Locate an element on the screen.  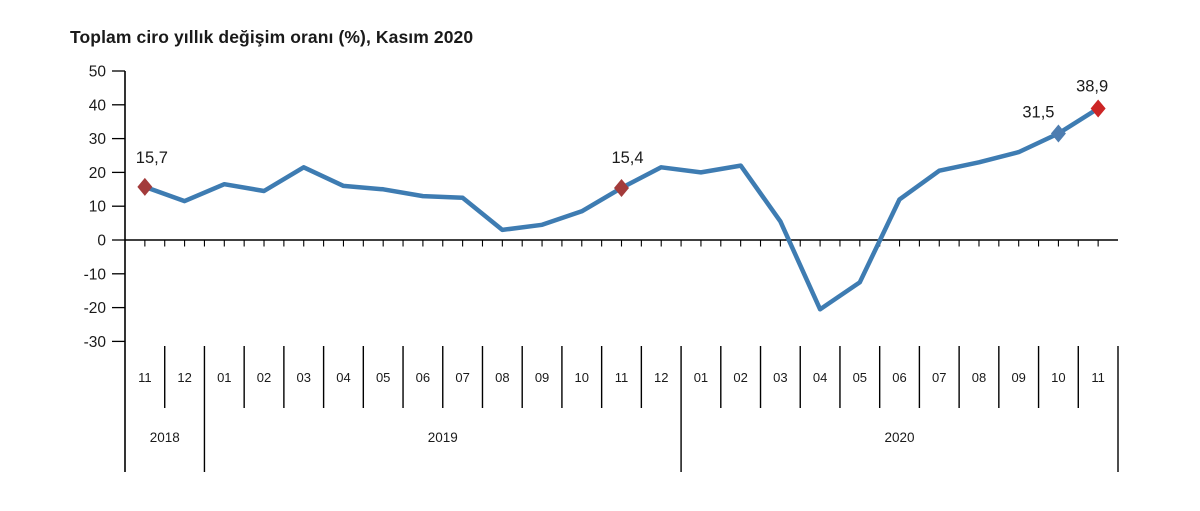
data-point-label: 15,7 is located at coordinates (152, 158).